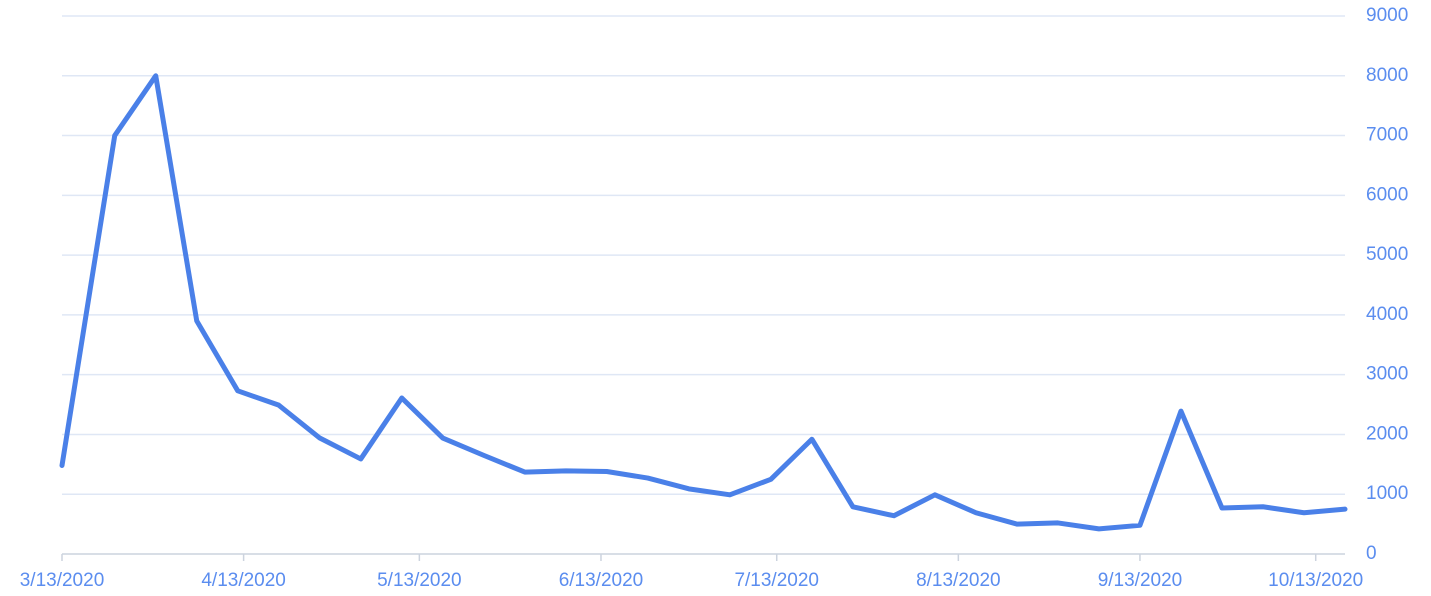 Image resolution: width=1431 pixels, height=596 pixels. What do you see at coordinates (776, 580) in the screenshot?
I see `x-tick-label: 7/13/2020` at bounding box center [776, 580].